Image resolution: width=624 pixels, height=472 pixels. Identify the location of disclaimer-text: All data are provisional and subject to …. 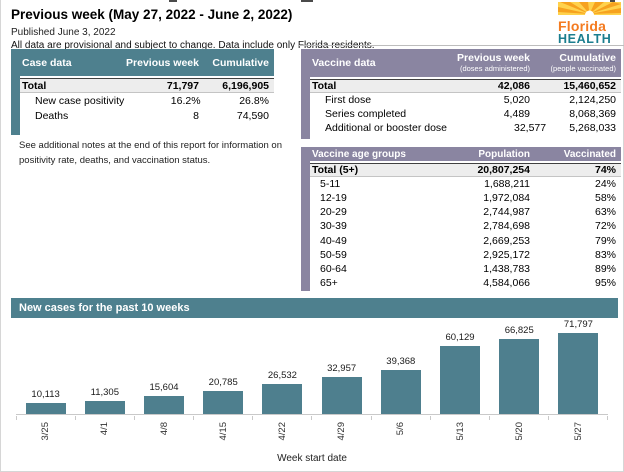
(193, 45).